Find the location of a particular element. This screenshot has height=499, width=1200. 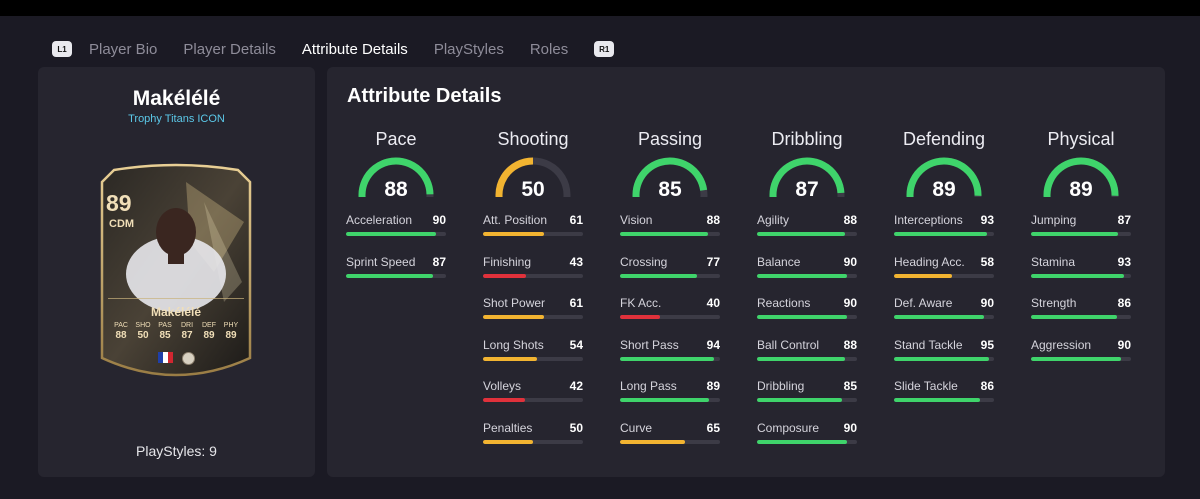

attribute-value: 77 is located at coordinates (713, 262).